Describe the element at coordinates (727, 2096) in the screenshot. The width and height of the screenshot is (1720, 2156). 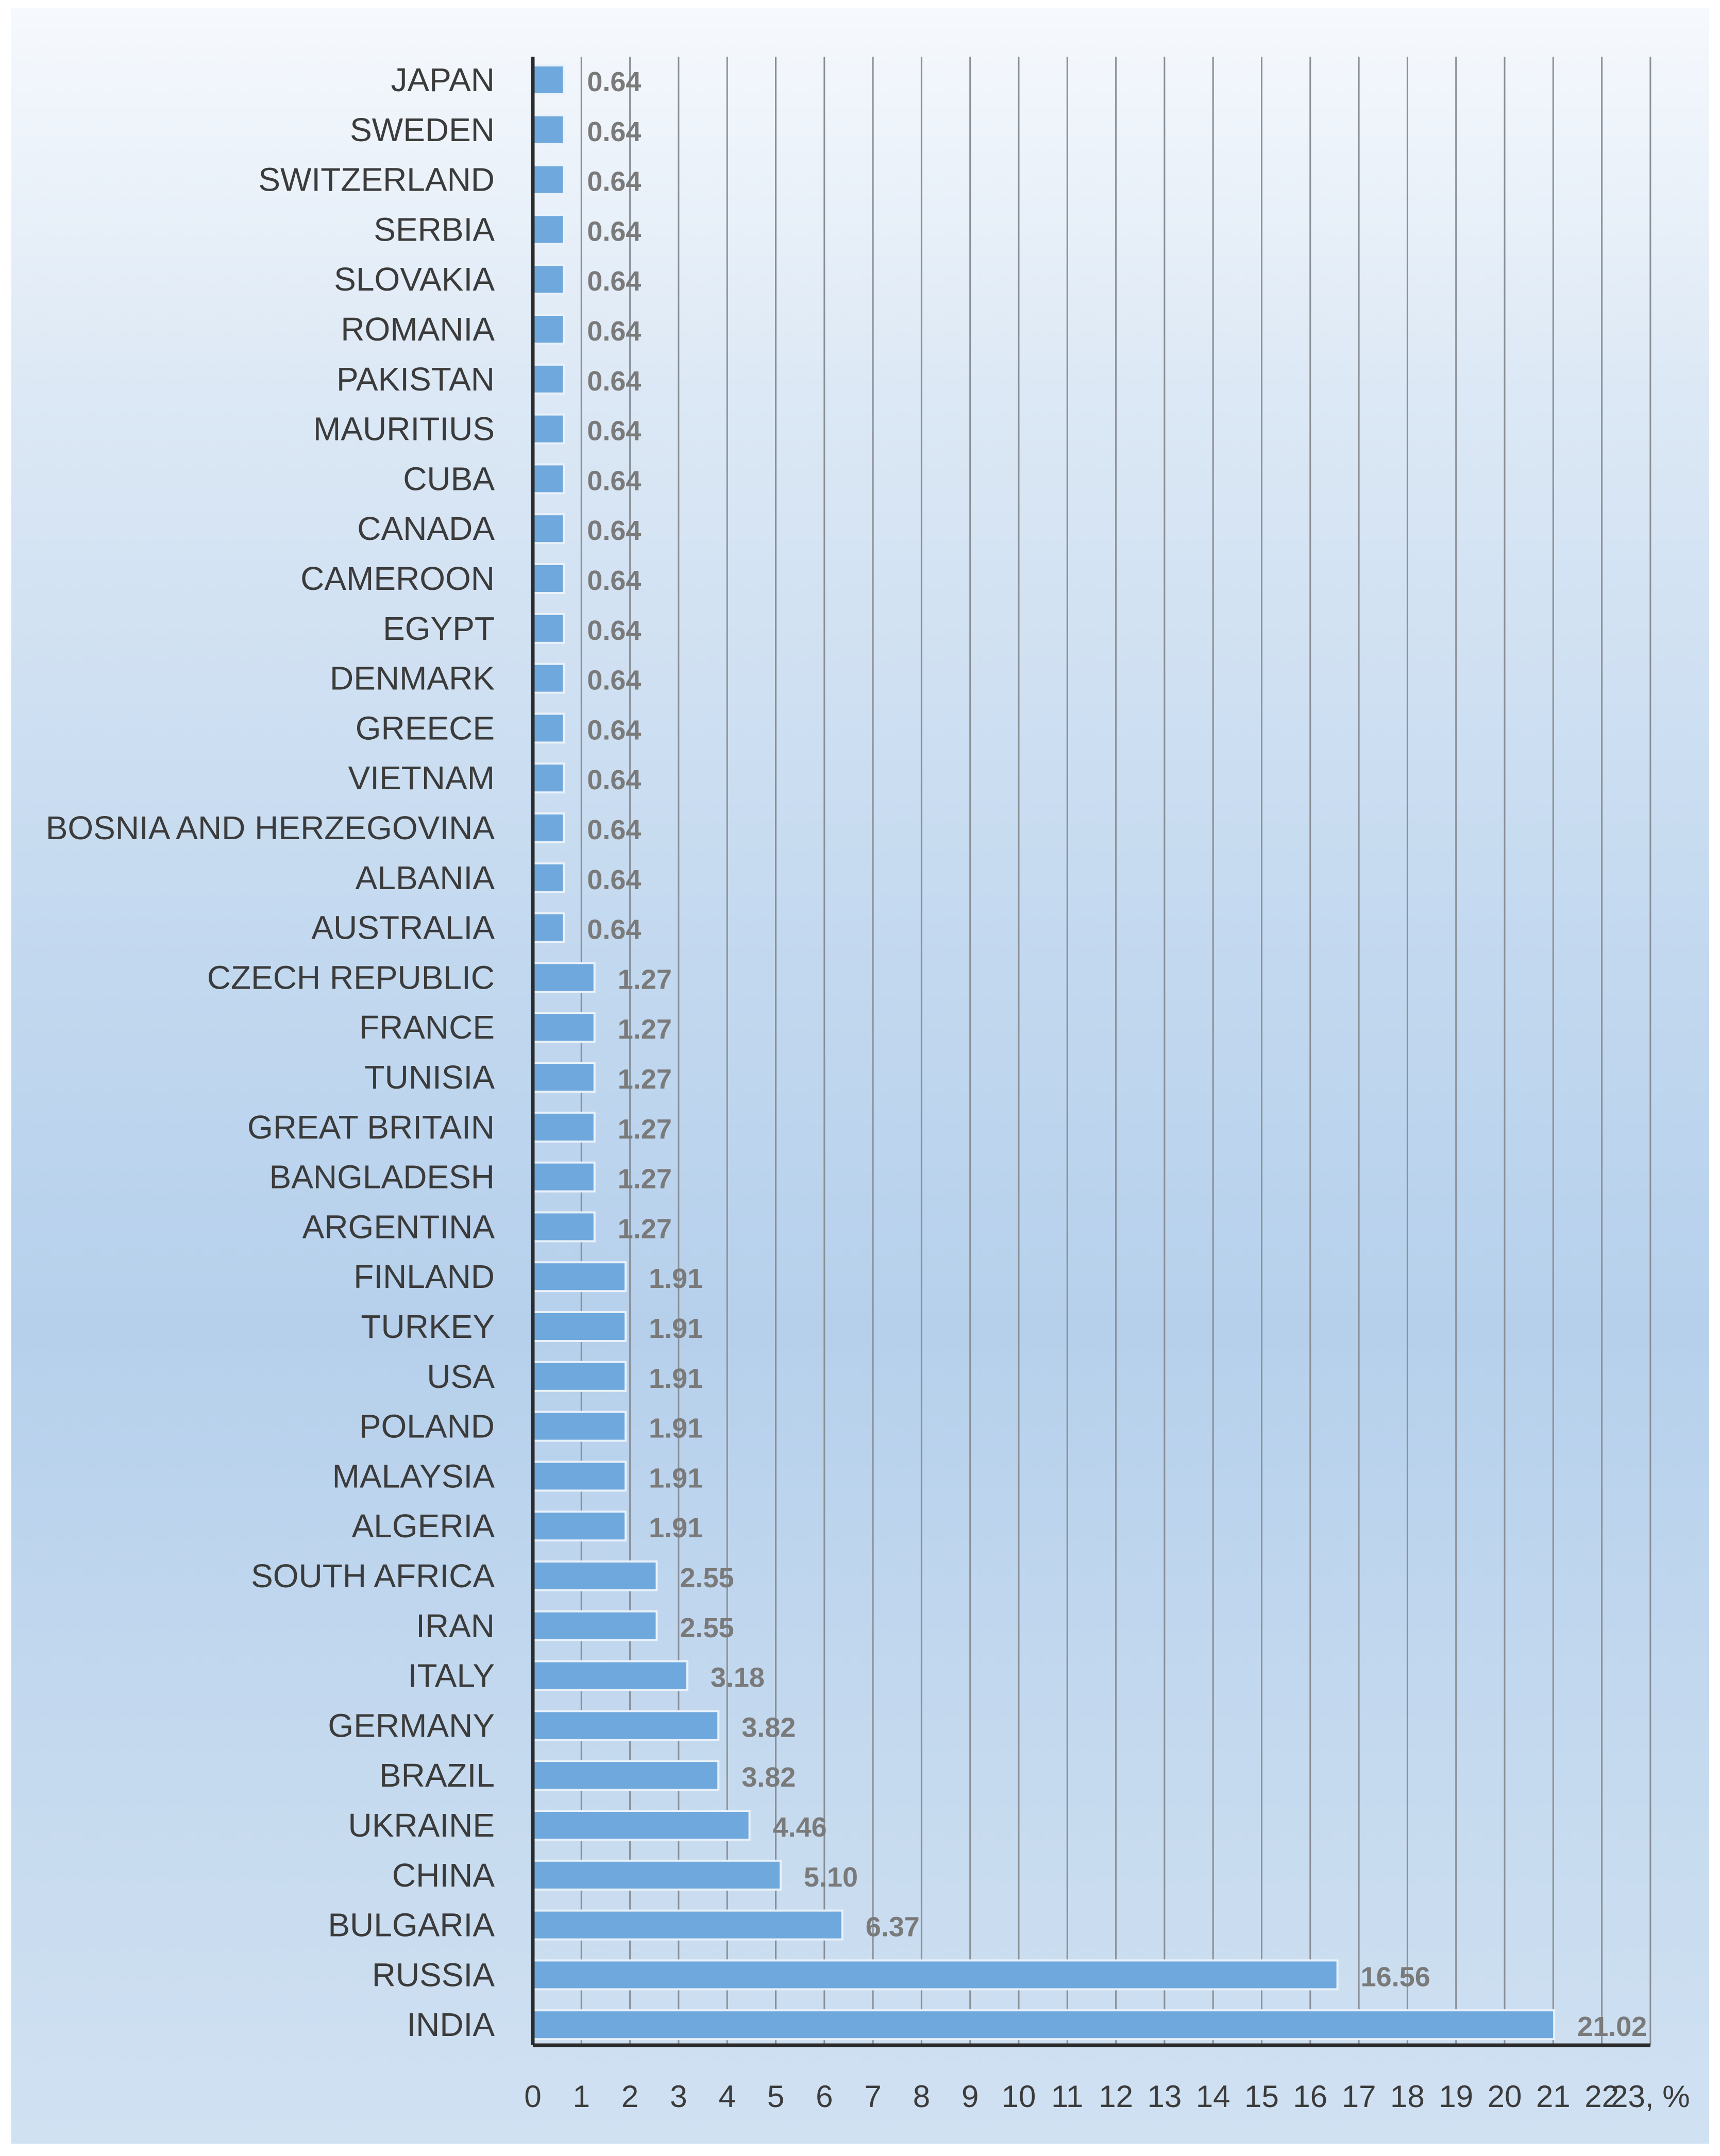
I see `x-tick-label: 4` at that location.